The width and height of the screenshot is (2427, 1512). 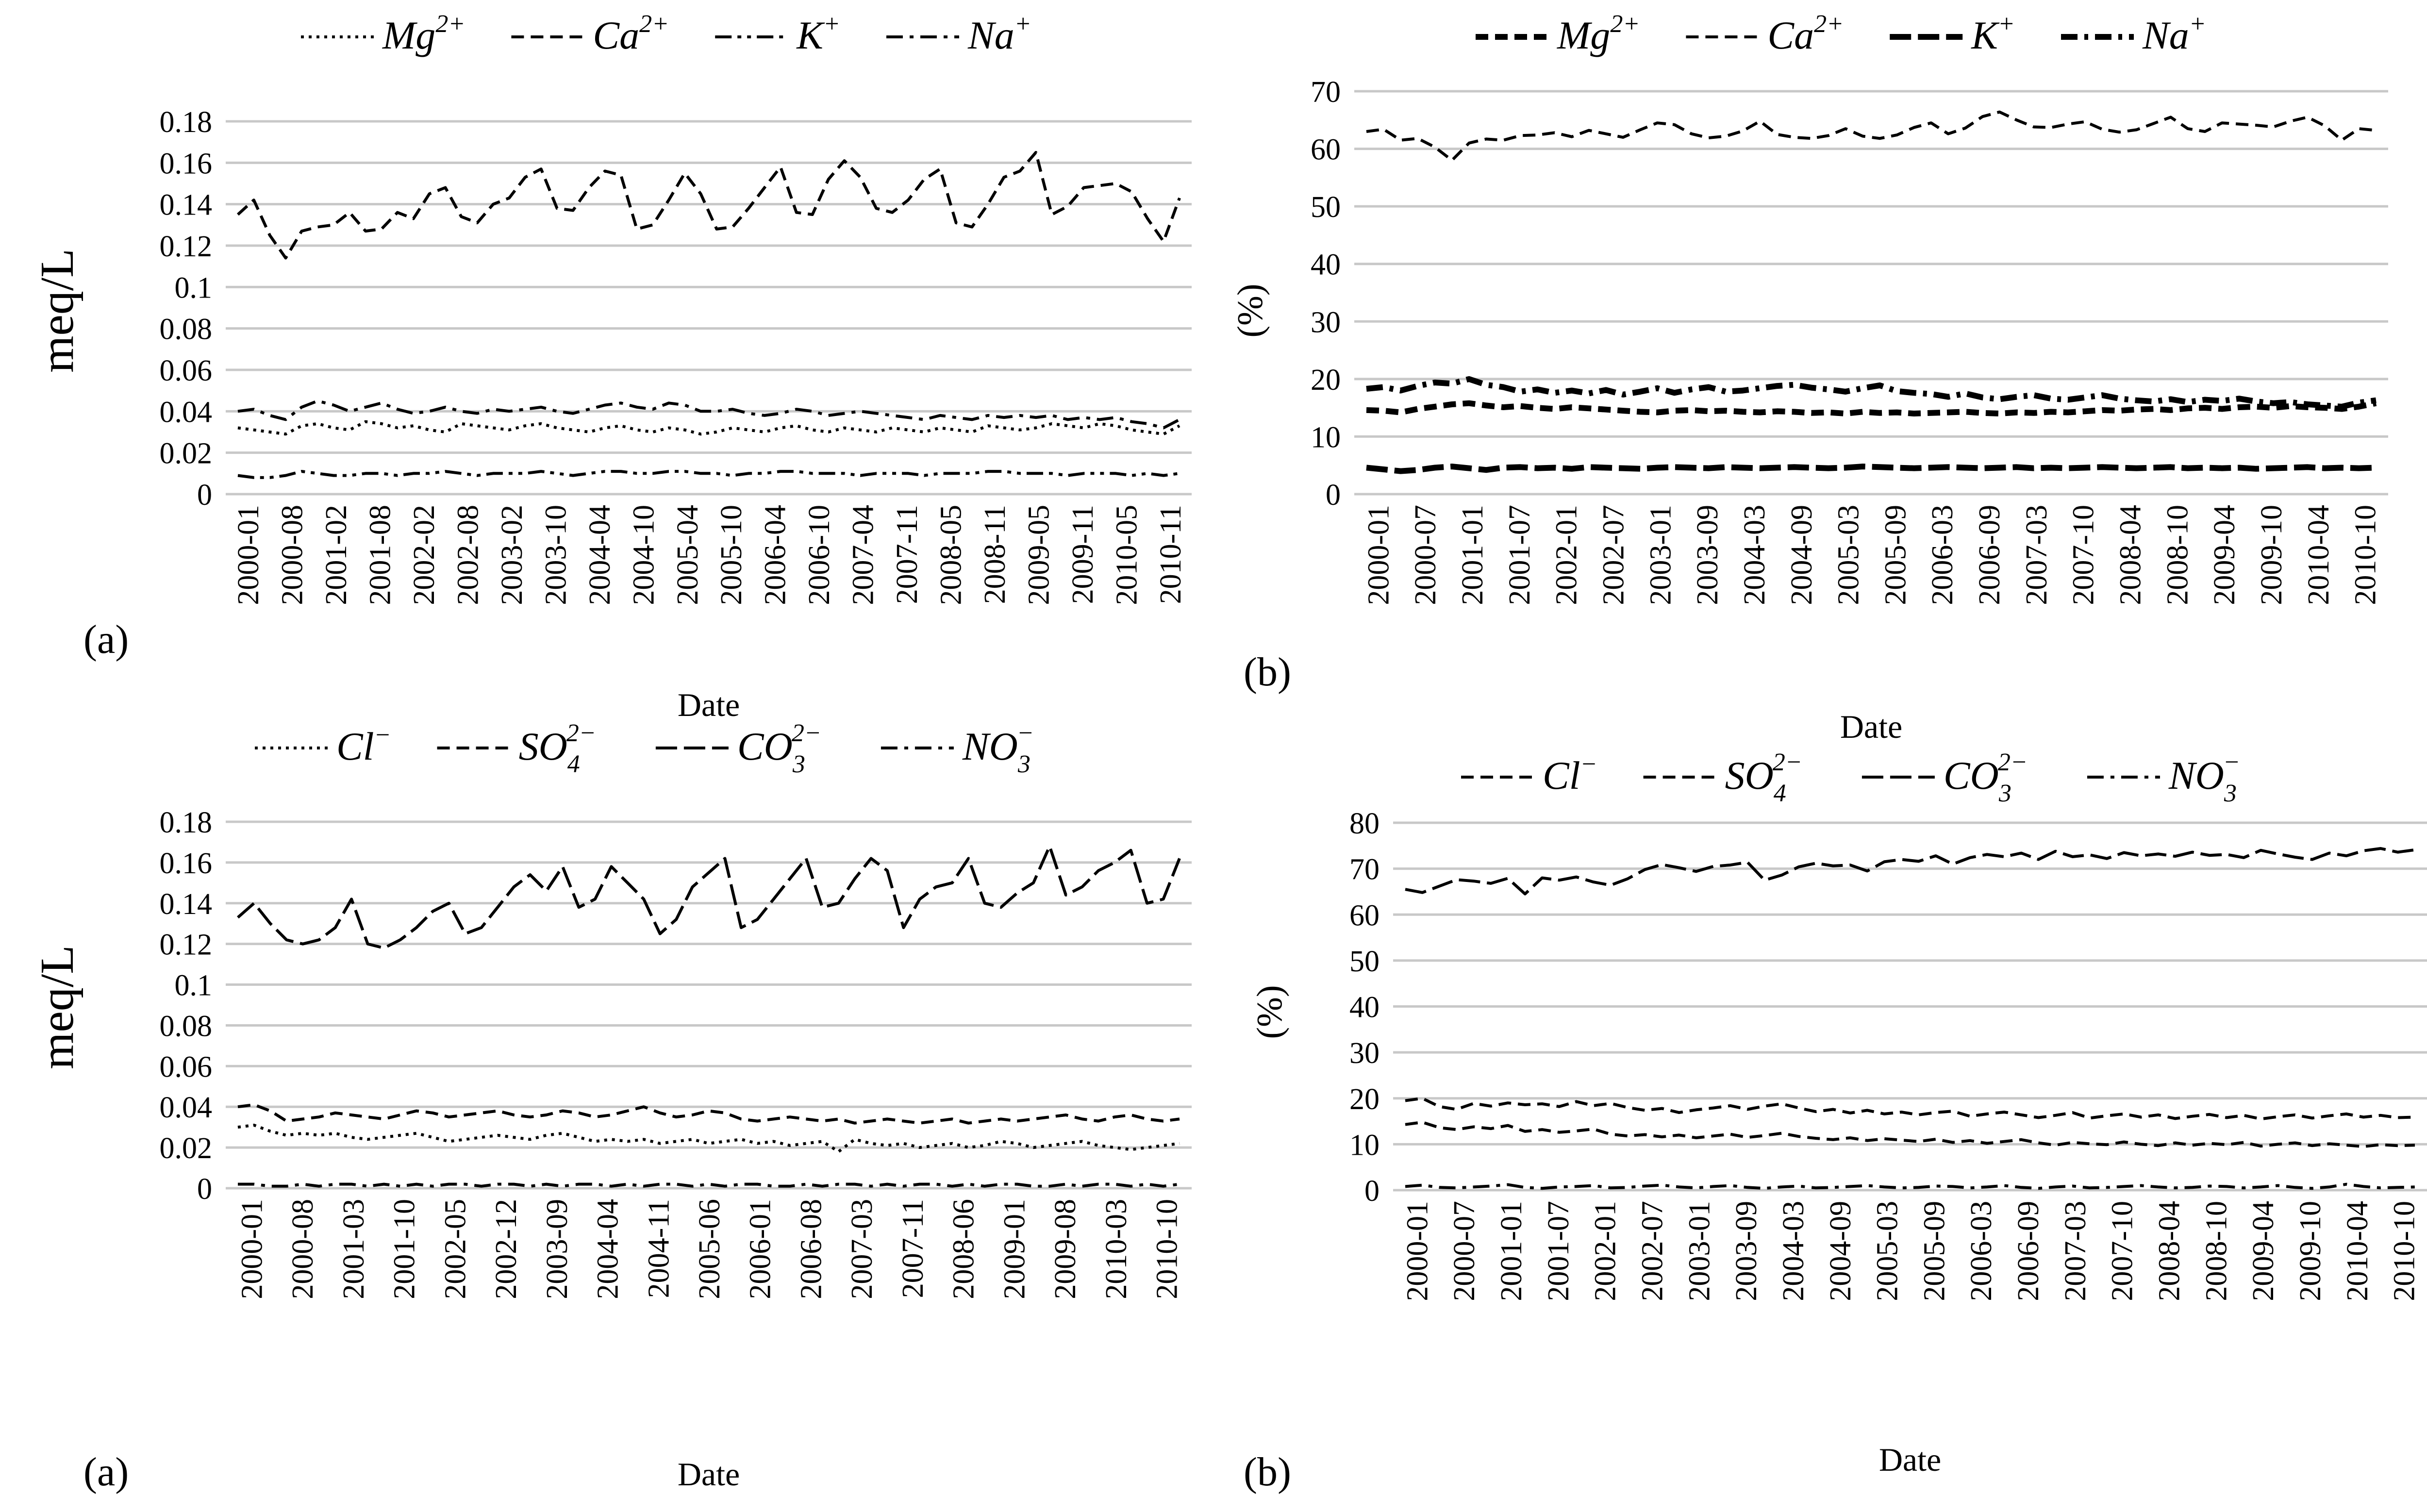 I want to click on y-tick-label: 0.18, so click(x=186, y=822).